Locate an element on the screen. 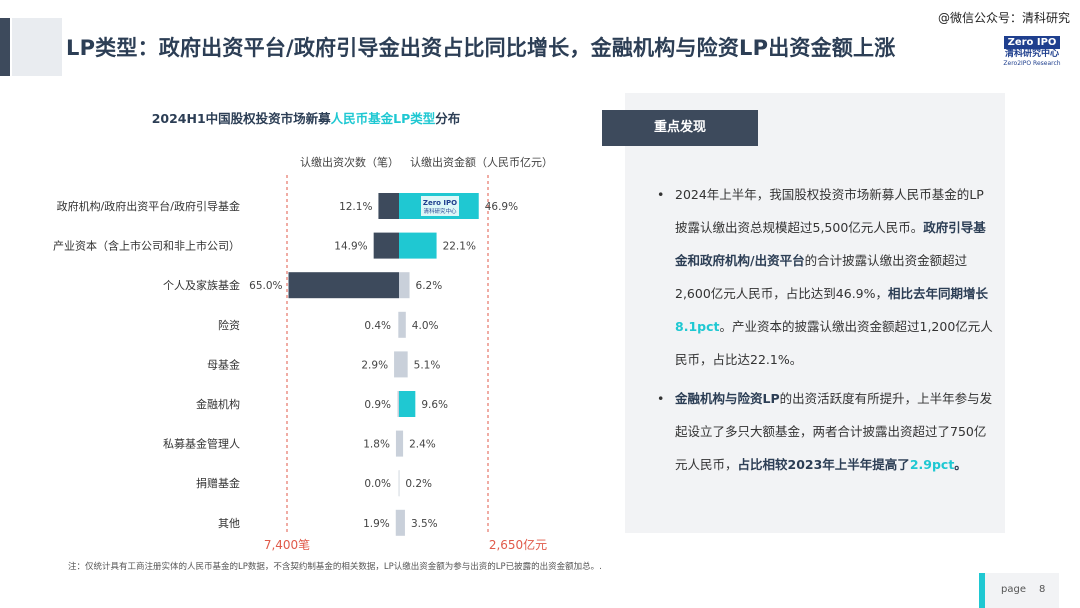 The width and height of the screenshot is (1080, 608). chart-title: 2024H1中国股权投资市场新募人民币基金LP类型分布 is located at coordinates (306, 117).